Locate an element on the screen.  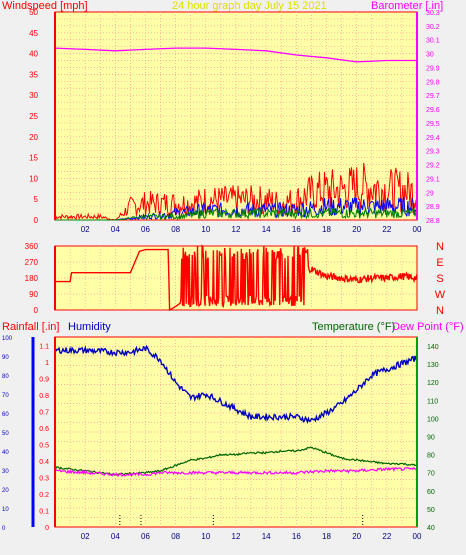
rainfall-axis-label: Rainfall [.in] is located at coordinates (30, 327).